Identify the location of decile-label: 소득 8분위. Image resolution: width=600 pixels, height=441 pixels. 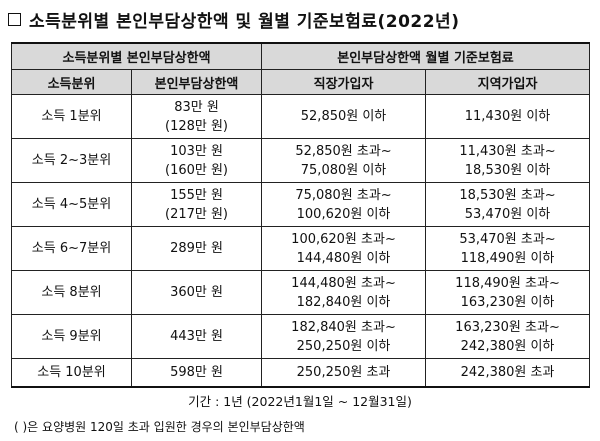
(71, 292).